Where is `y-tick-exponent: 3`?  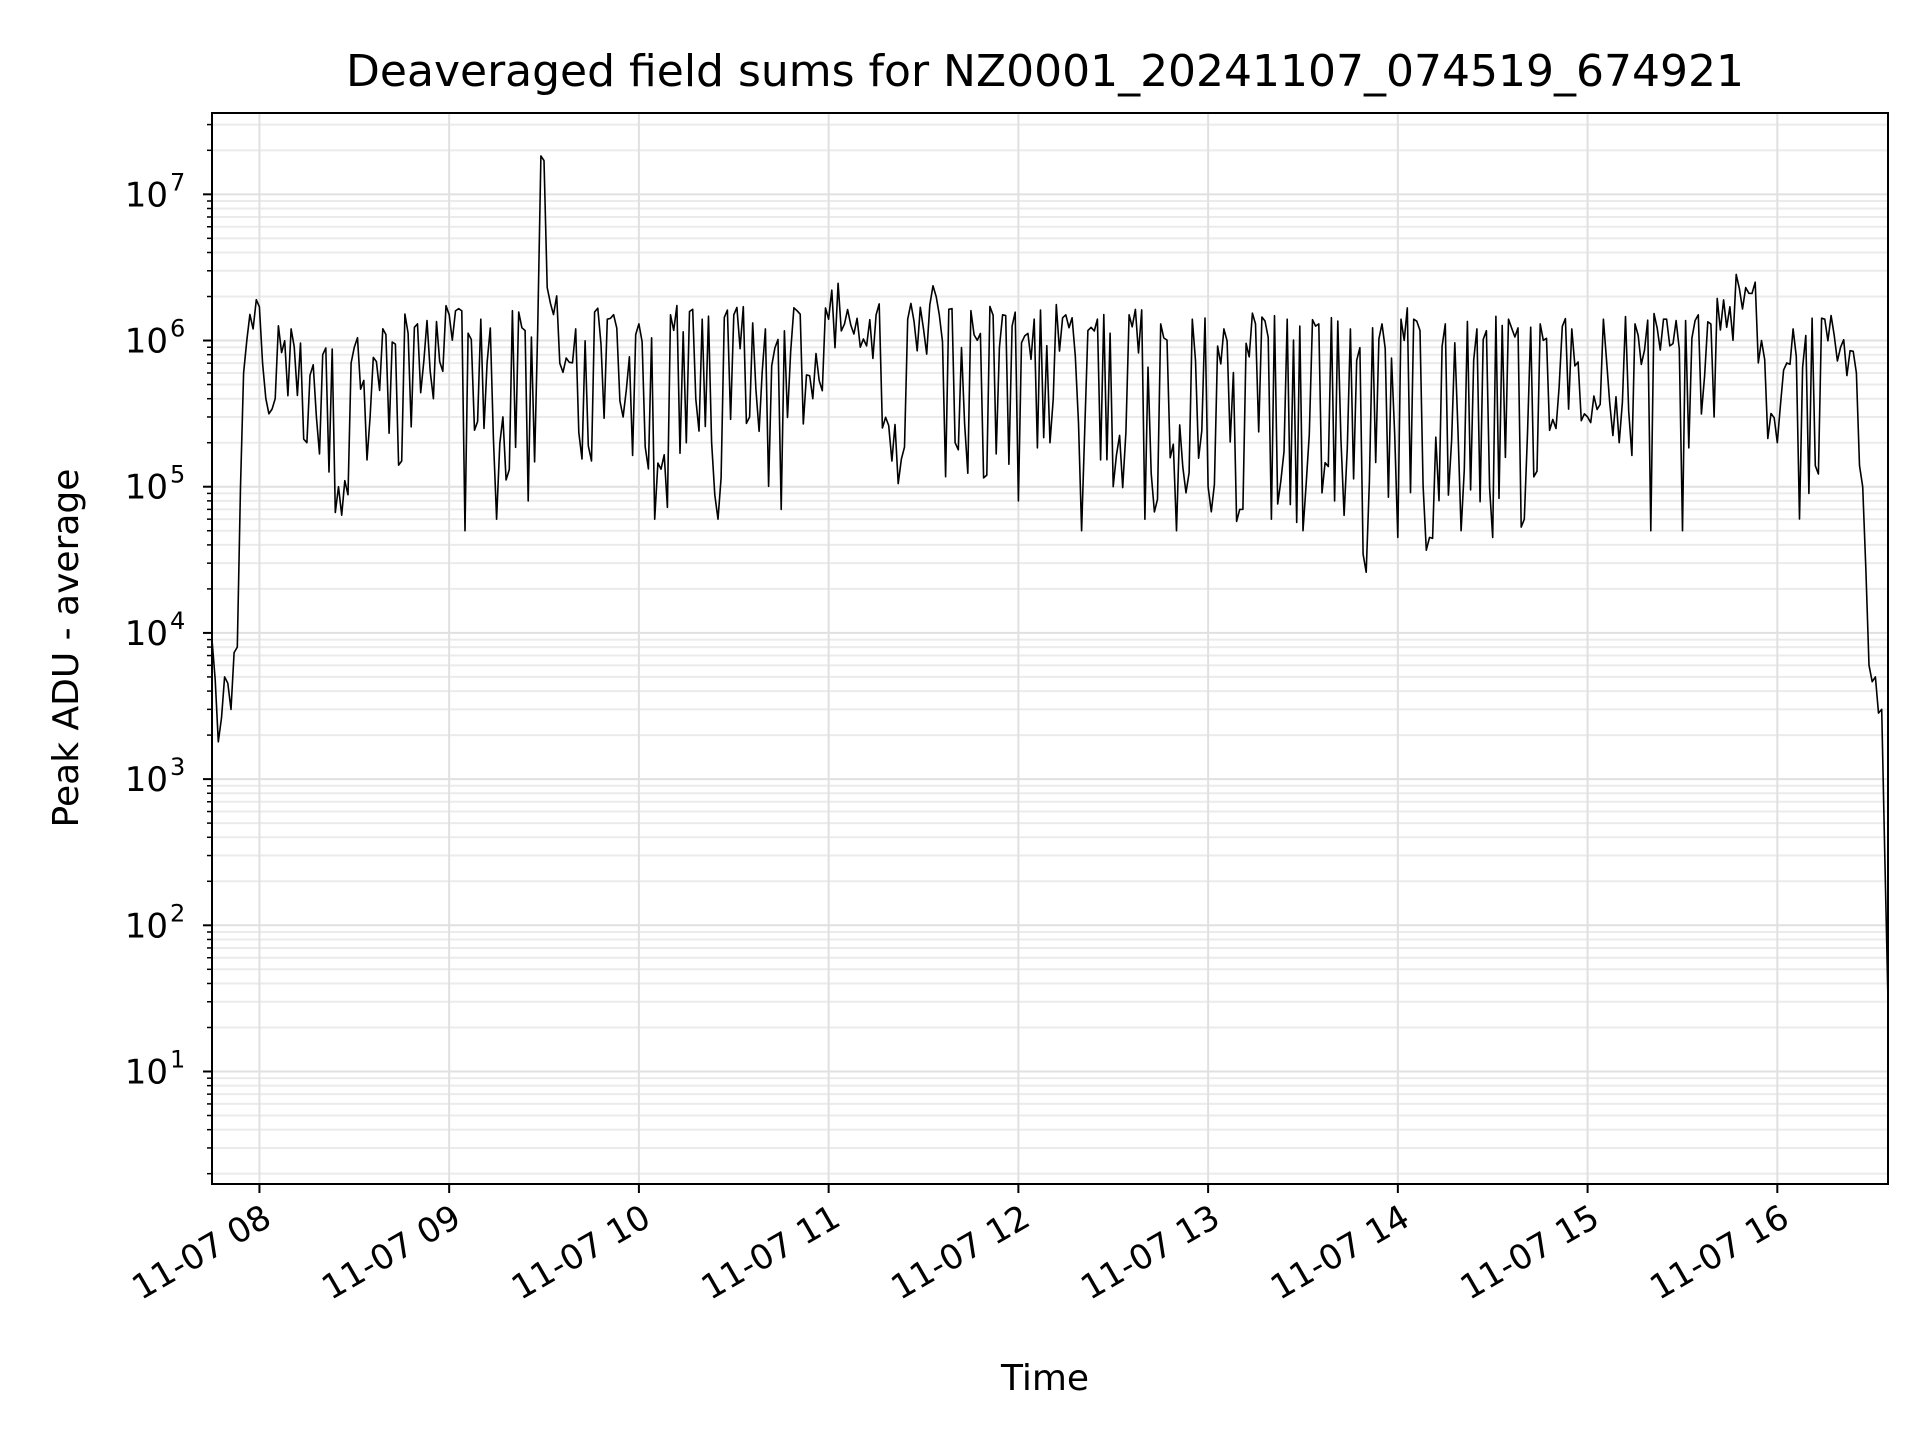
y-tick-exponent: 3 is located at coordinates (177, 767).